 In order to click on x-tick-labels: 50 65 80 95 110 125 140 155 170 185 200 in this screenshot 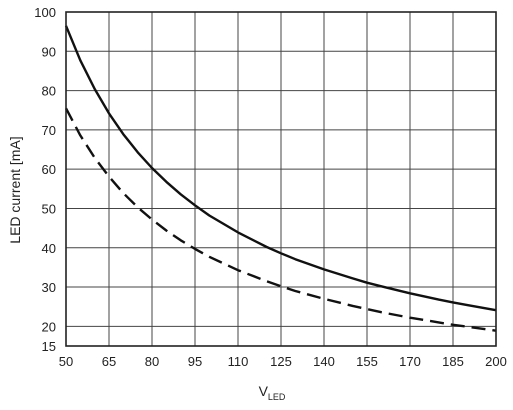, I will do `click(283, 361)`.